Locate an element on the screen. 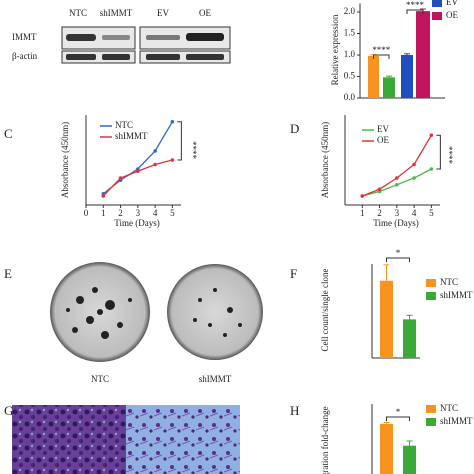  migration-image is located at coordinates (69, 439).